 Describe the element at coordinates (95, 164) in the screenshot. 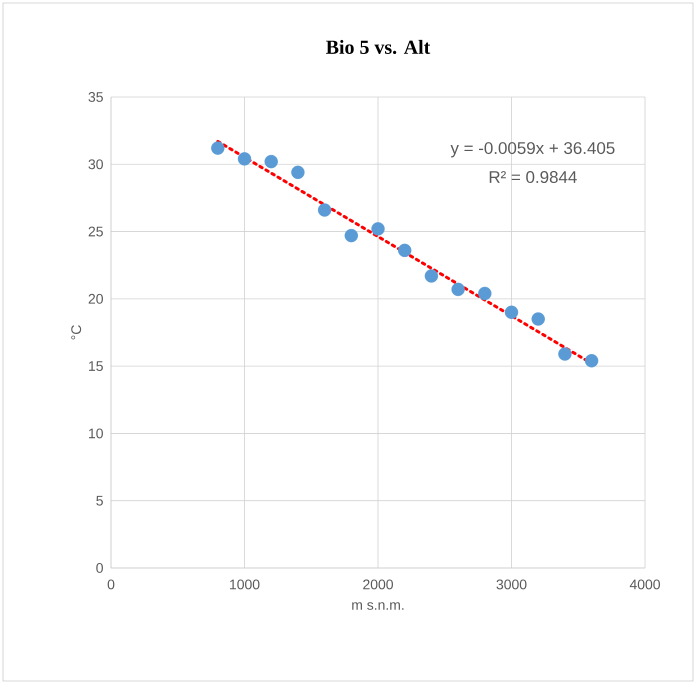

I see `y-tick-label: 30` at that location.